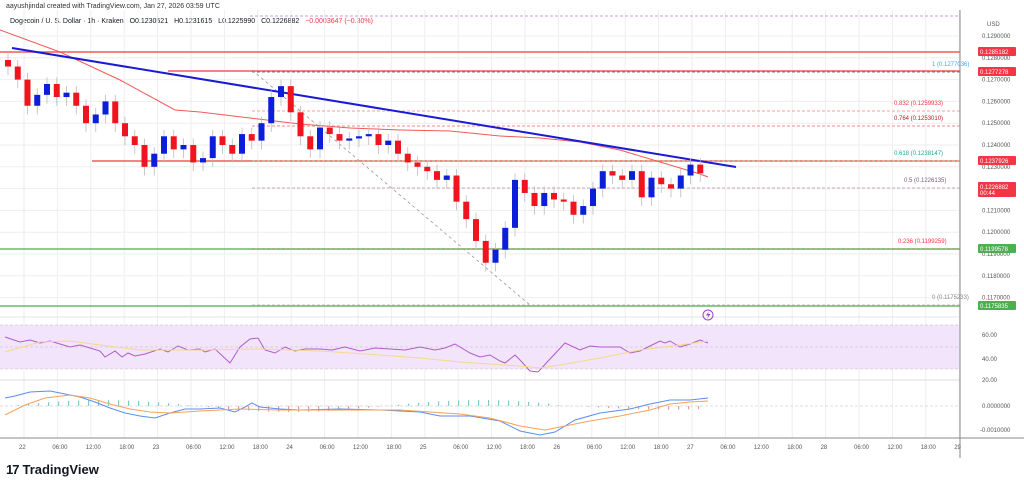 The height and width of the screenshot is (488, 1024). Describe the element at coordinates (556, 448) in the screenshot. I see `time-tick: 26` at that location.